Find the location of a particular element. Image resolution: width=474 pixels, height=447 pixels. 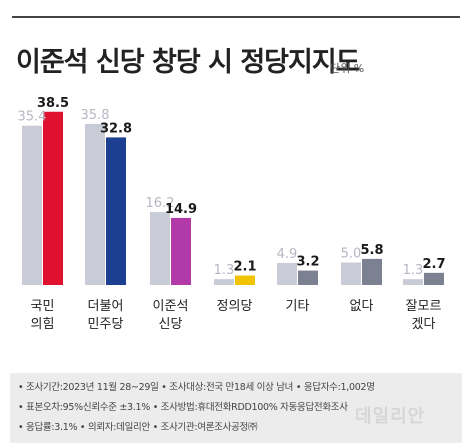

value-label-series2-2: 14.9 is located at coordinates (181, 209).